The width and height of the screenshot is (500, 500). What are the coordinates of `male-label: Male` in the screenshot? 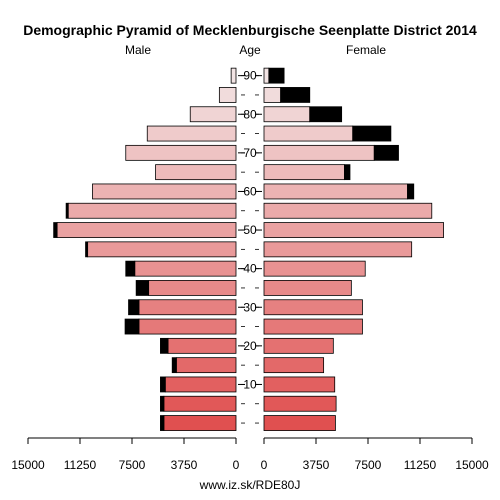 It's located at (138, 50).